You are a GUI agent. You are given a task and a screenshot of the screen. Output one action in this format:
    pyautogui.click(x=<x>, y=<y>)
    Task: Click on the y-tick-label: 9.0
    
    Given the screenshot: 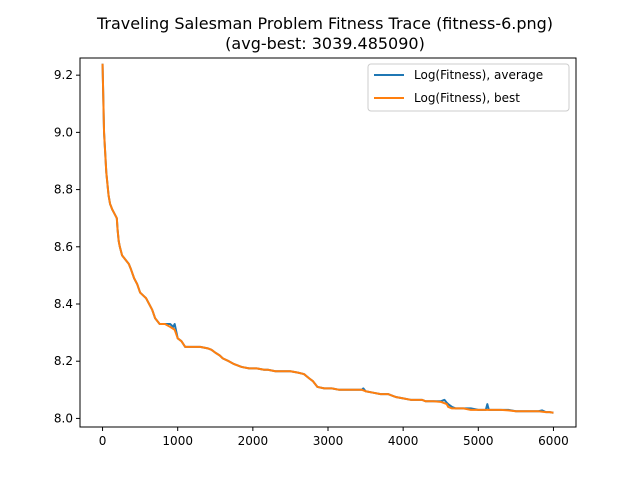 What is the action you would take?
    pyautogui.click(x=63, y=132)
    